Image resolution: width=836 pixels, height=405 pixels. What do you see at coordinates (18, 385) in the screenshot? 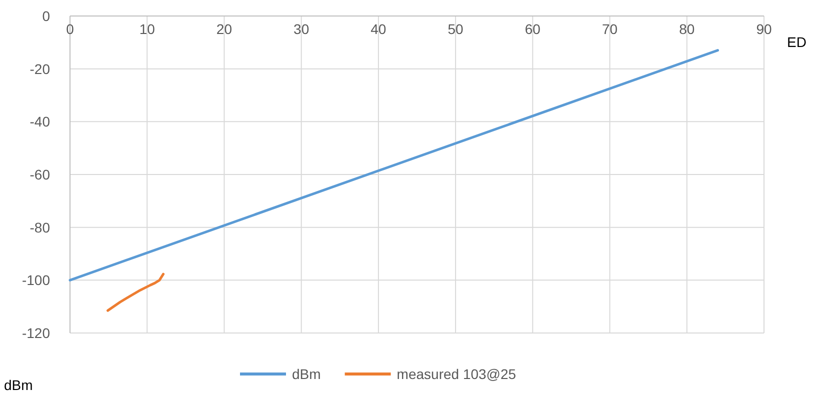
I see `y-axis-title: dBm` at bounding box center [18, 385].